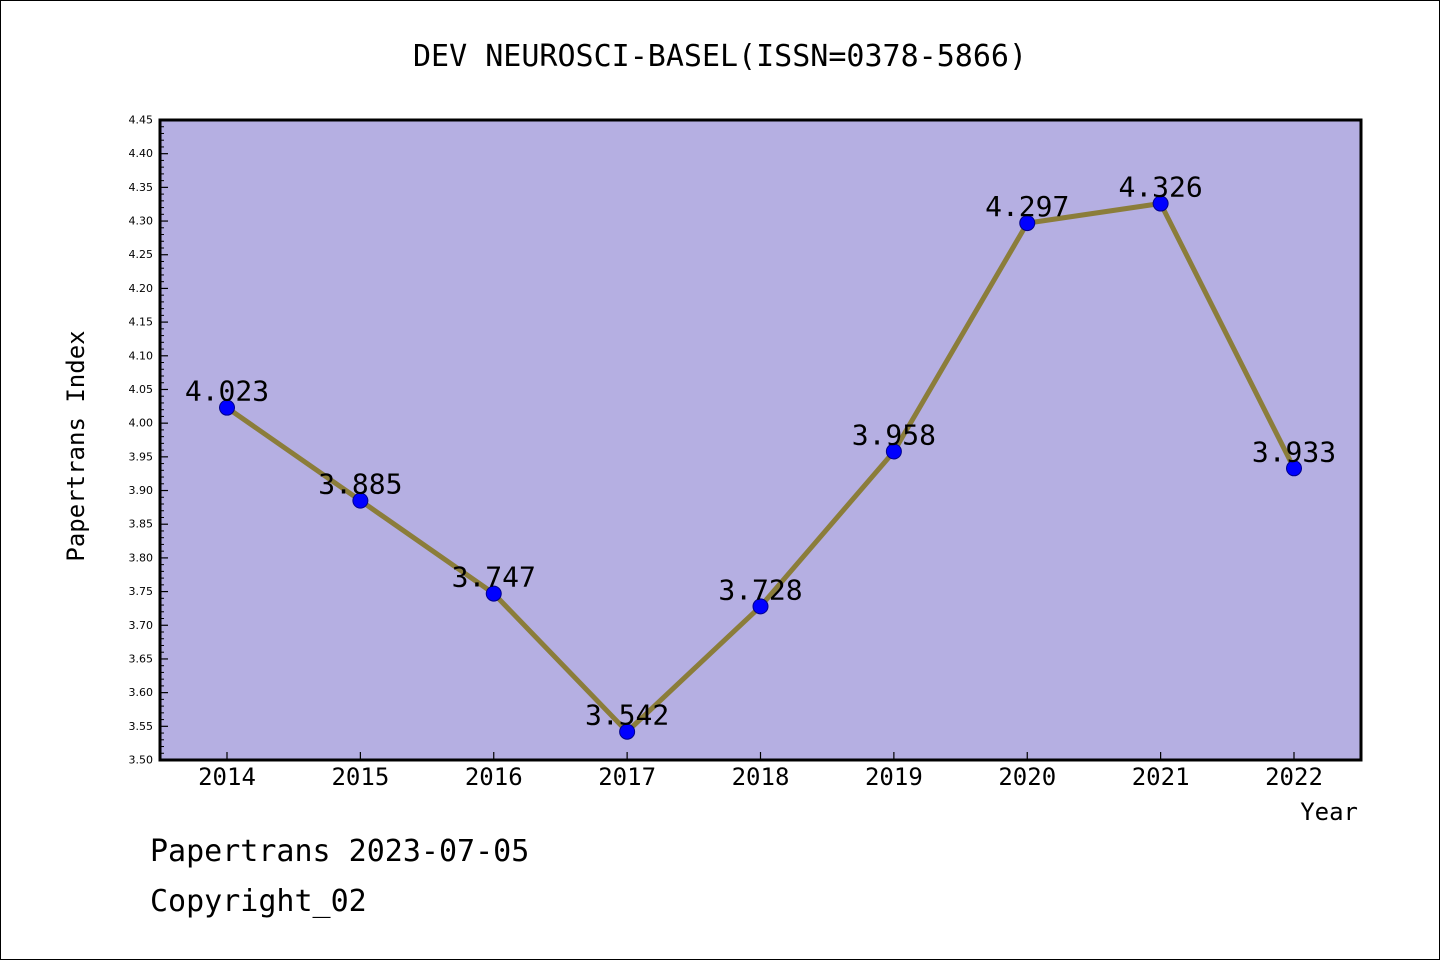 This screenshot has width=1440, height=960. Describe the element at coordinates (76, 445) in the screenshot. I see `y-axis-label: Papertrans Index` at that location.